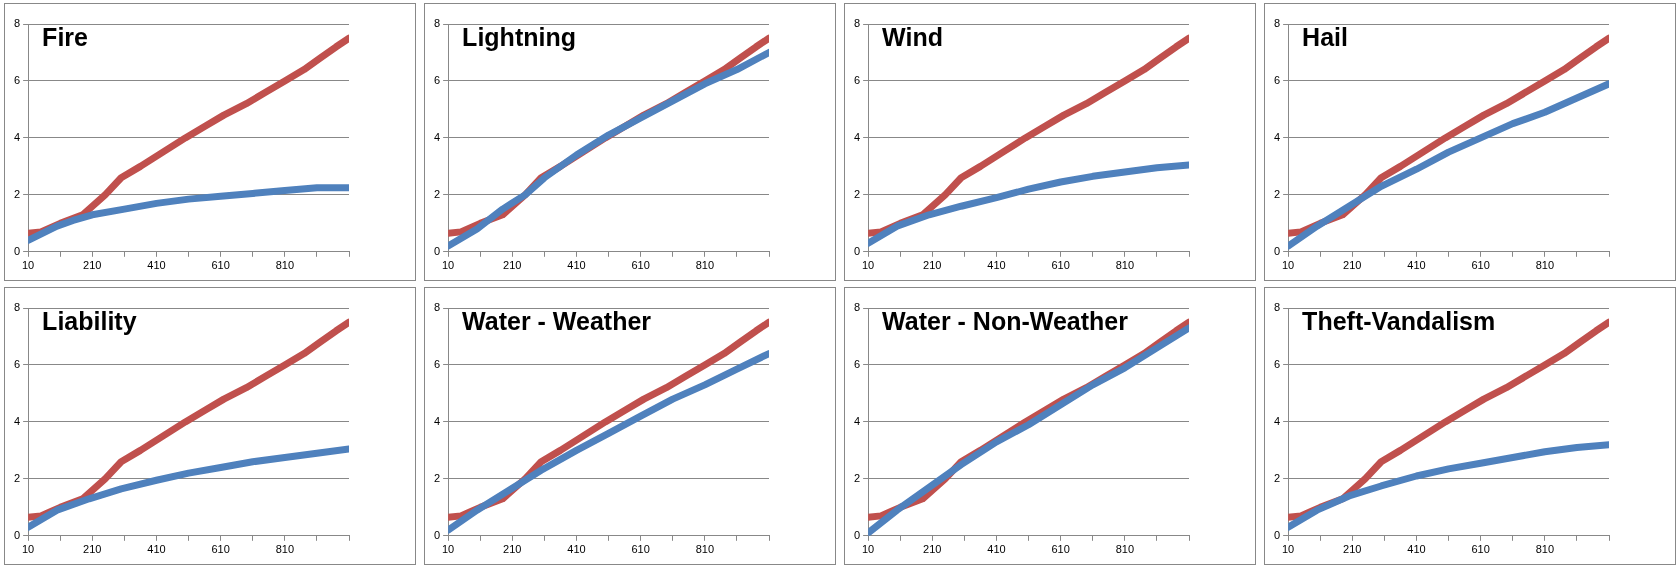 The width and height of the screenshot is (1677, 570). Describe the element at coordinates (1399, 321) in the screenshot. I see `chart-title: Theft-Vandalism` at that location.